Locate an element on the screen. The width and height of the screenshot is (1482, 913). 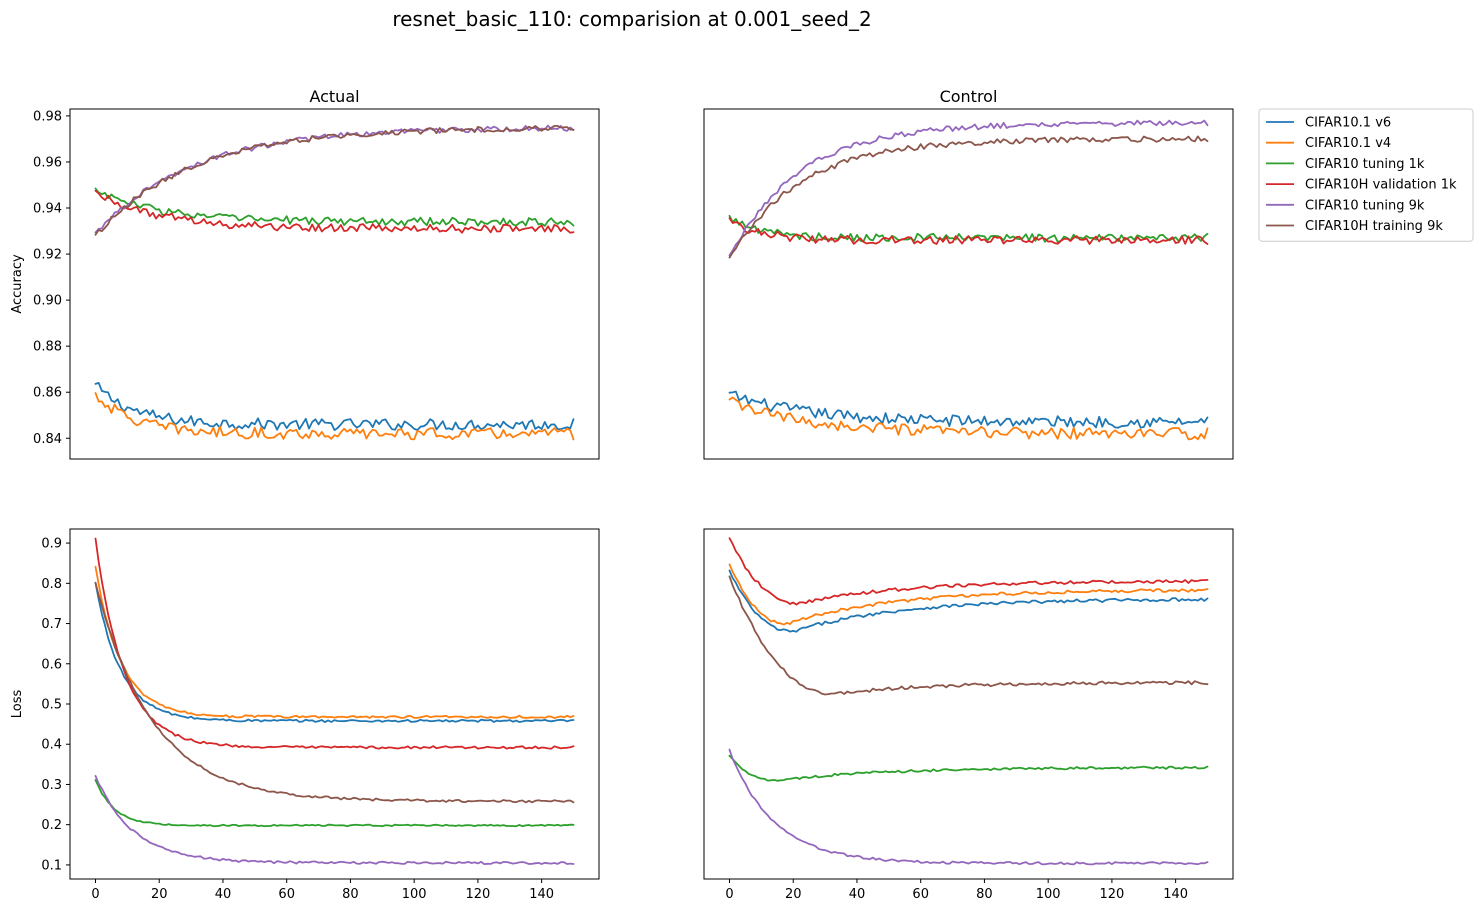
y-tick-label: 0.88 is located at coordinates (47, 347).